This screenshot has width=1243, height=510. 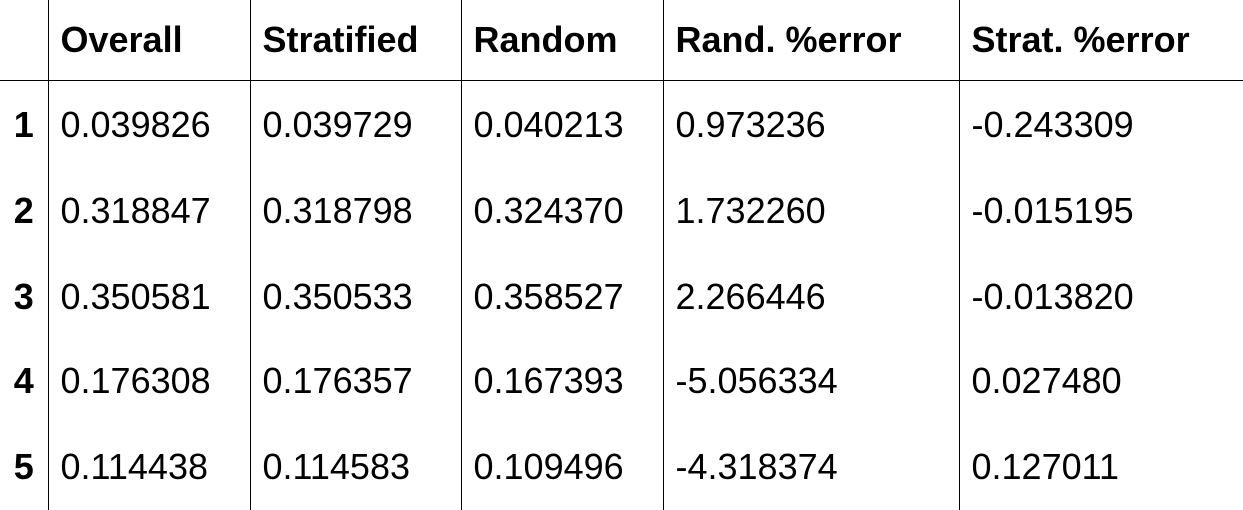 I want to click on column-header-strat-error: Strat. %error, so click(x=1100, y=40).